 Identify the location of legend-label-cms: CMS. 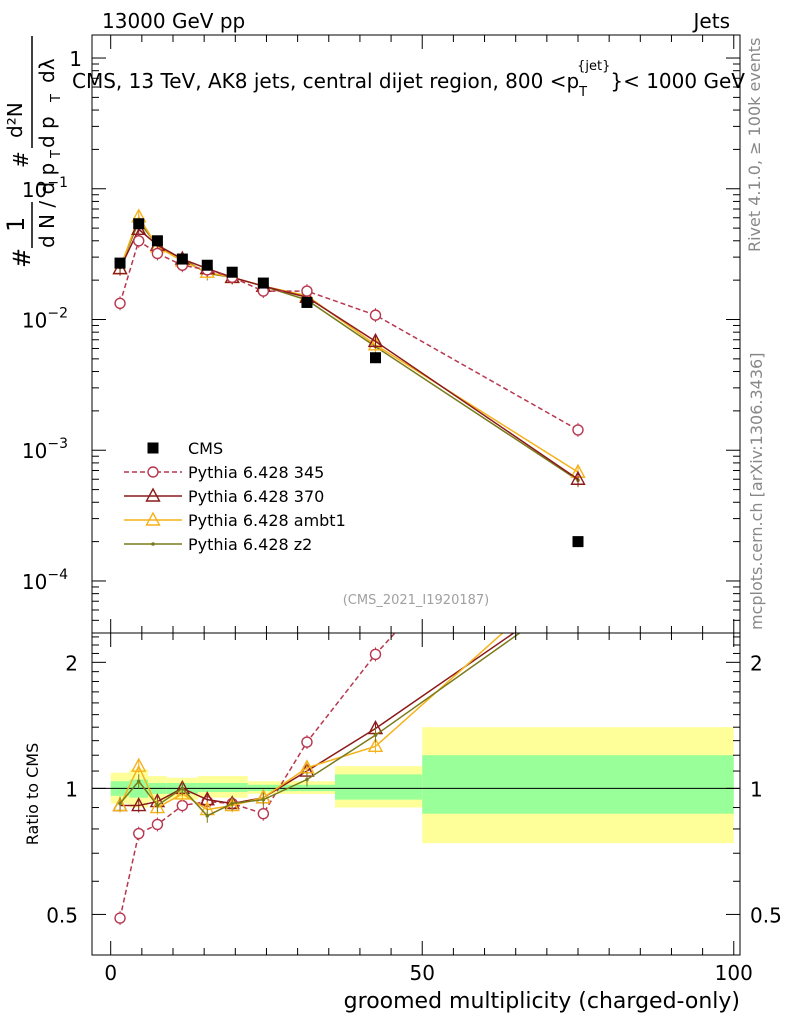
(205, 448).